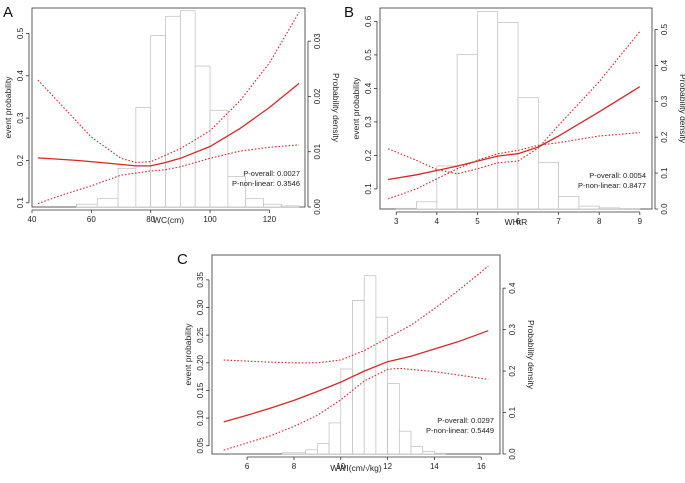  I want to click on y-tick-label: 0.3, so click(20, 118).